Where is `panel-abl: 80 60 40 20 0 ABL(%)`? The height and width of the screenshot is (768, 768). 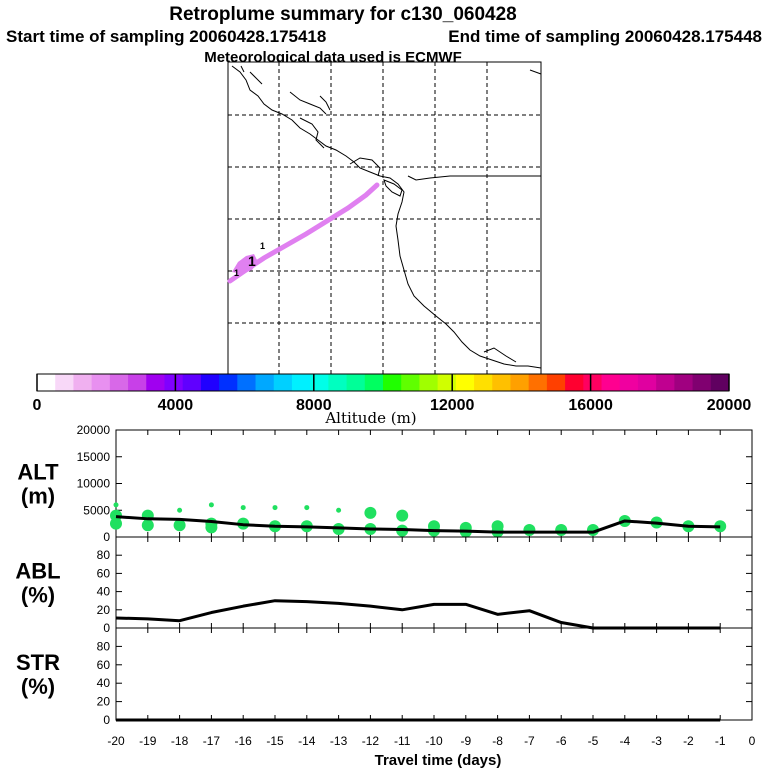 panel-abl: 80 60 40 20 0 ABL(%) is located at coordinates (384, 585).